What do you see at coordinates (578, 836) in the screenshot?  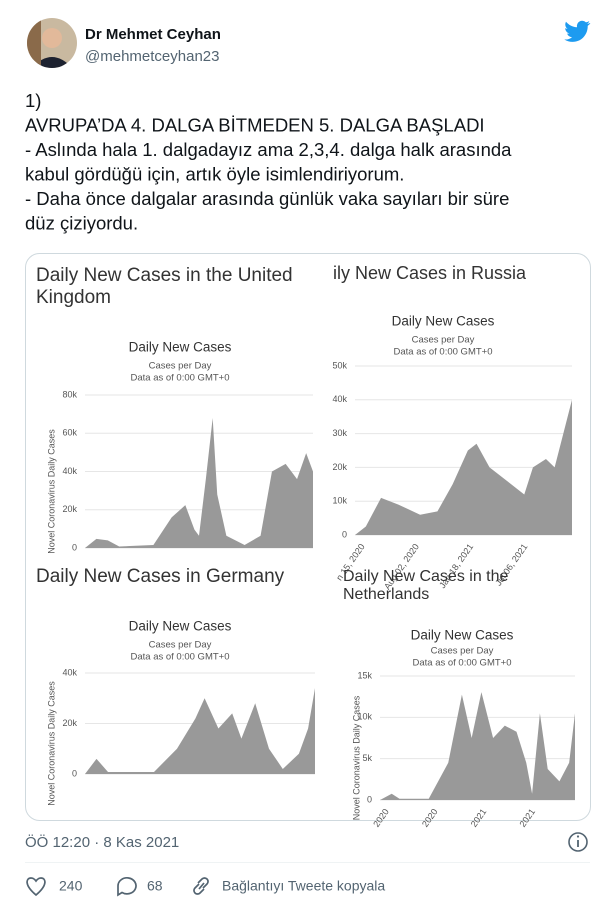 I see `info-icon-dot` at bounding box center [578, 836].